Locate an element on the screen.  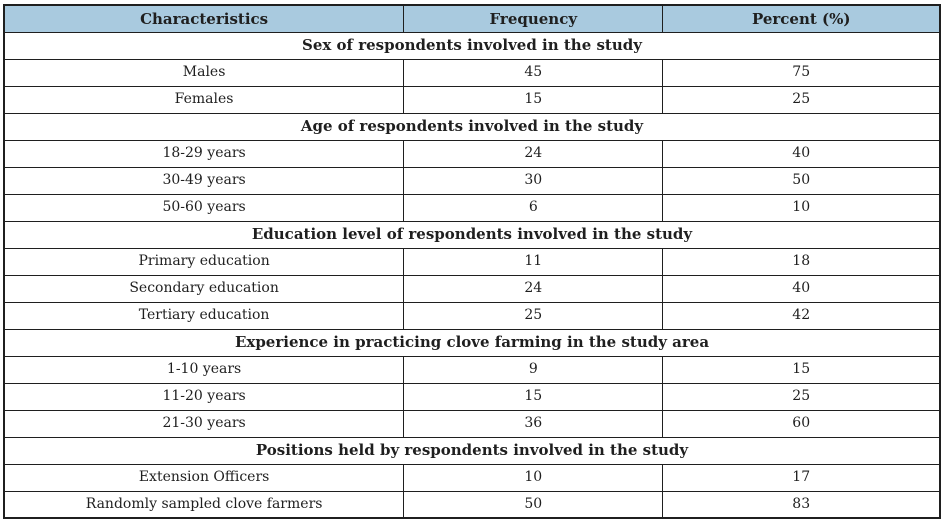
table-row: Randomly sampled clove farmers 50 83 is located at coordinates (472, 504).